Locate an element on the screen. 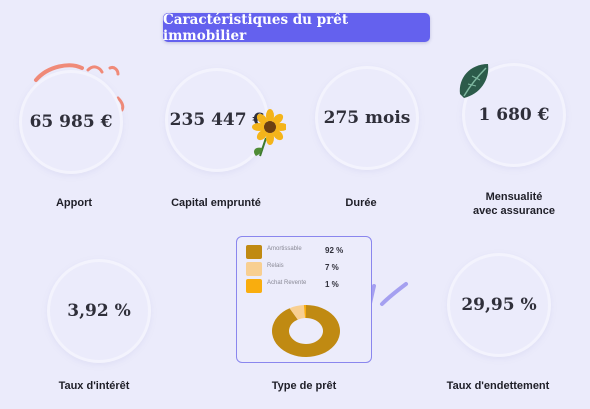 This screenshot has width=590, height=409. capital-emprunte-label: Capital emprunté is located at coordinates (216, 203).